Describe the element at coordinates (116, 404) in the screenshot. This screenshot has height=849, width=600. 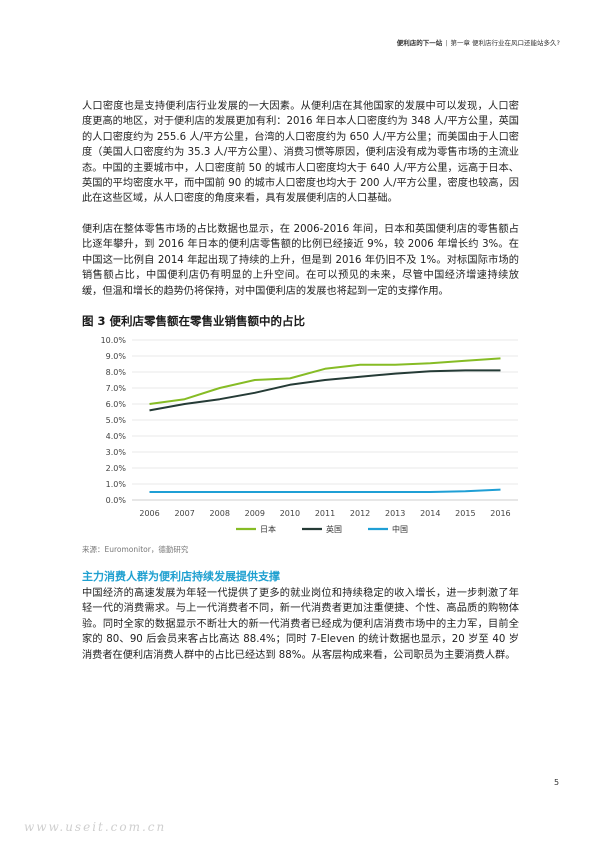
I see `y-tick-label: 6.0%` at that location.